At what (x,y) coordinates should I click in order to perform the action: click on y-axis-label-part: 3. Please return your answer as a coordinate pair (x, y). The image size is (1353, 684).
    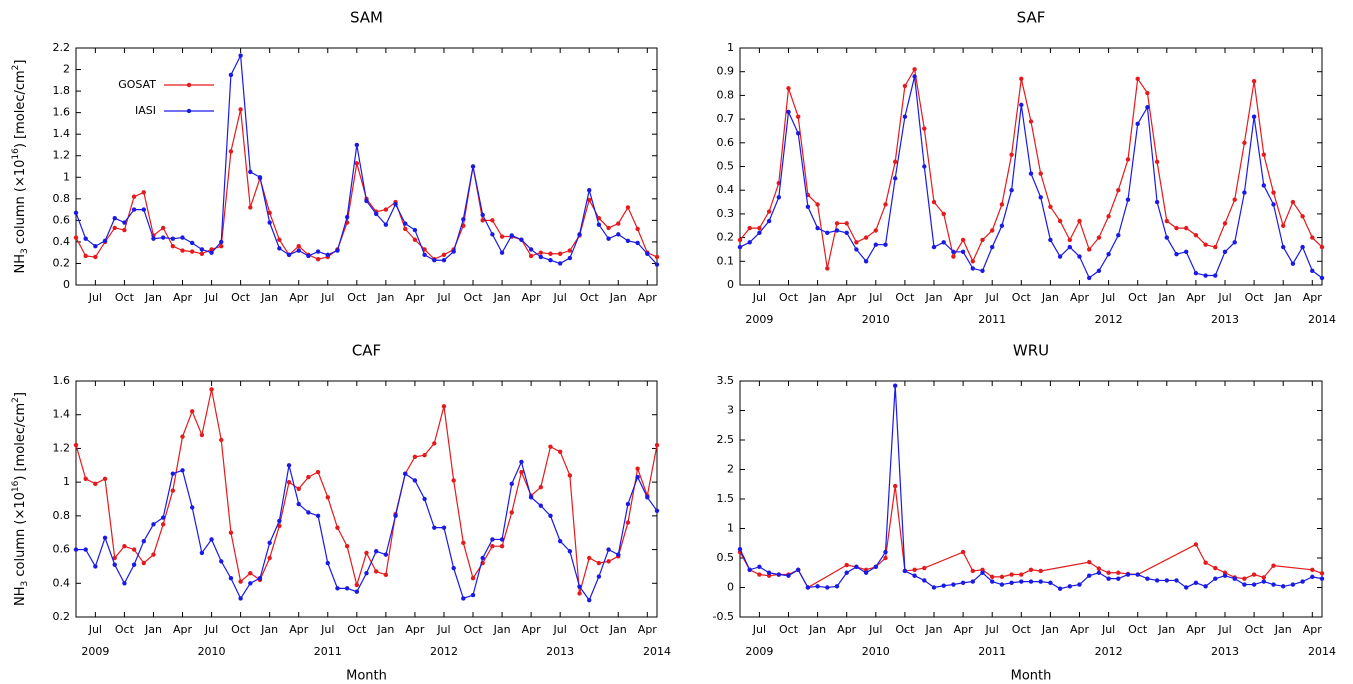
    Looking at the image, I should click on (25, 251).